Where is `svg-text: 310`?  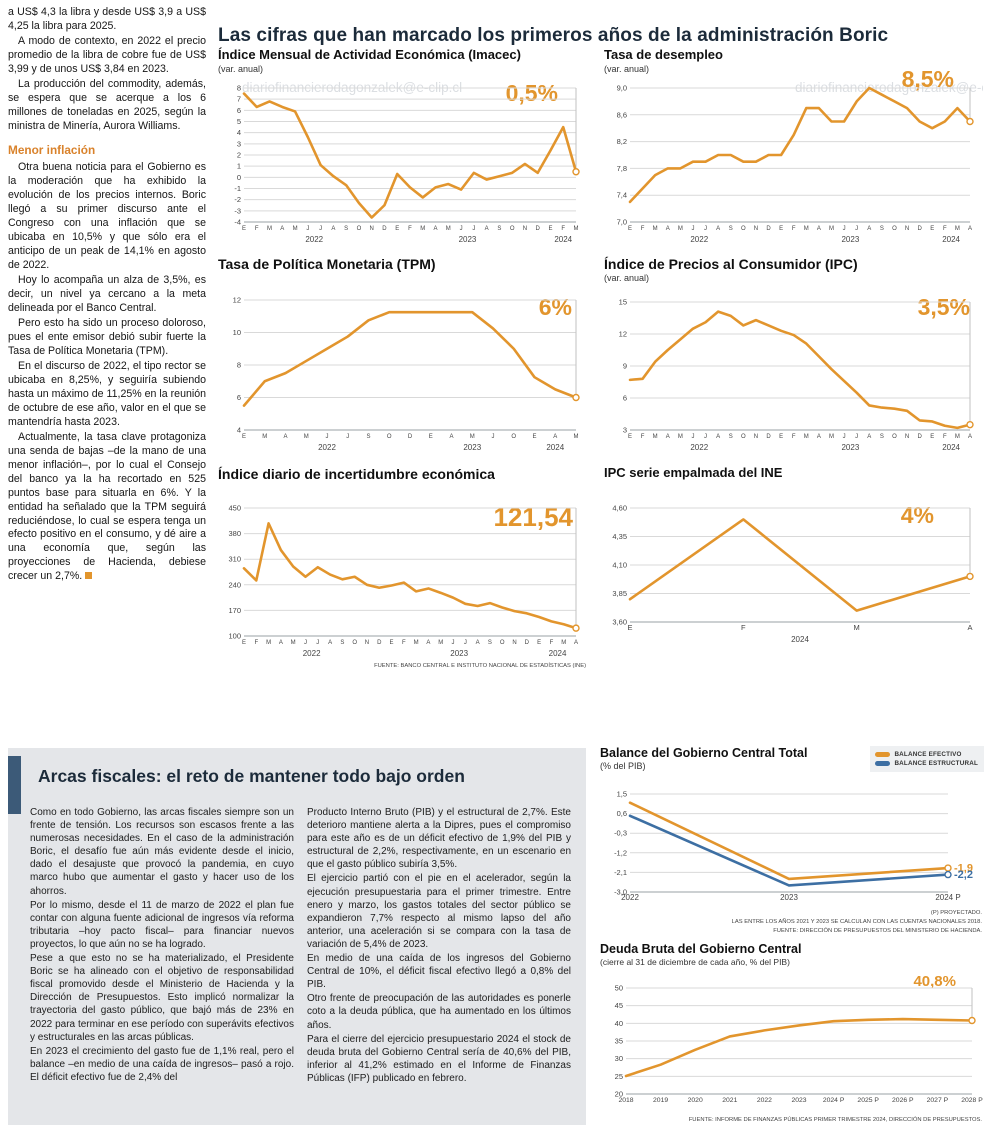 svg-text: 310 is located at coordinates (234, 559).